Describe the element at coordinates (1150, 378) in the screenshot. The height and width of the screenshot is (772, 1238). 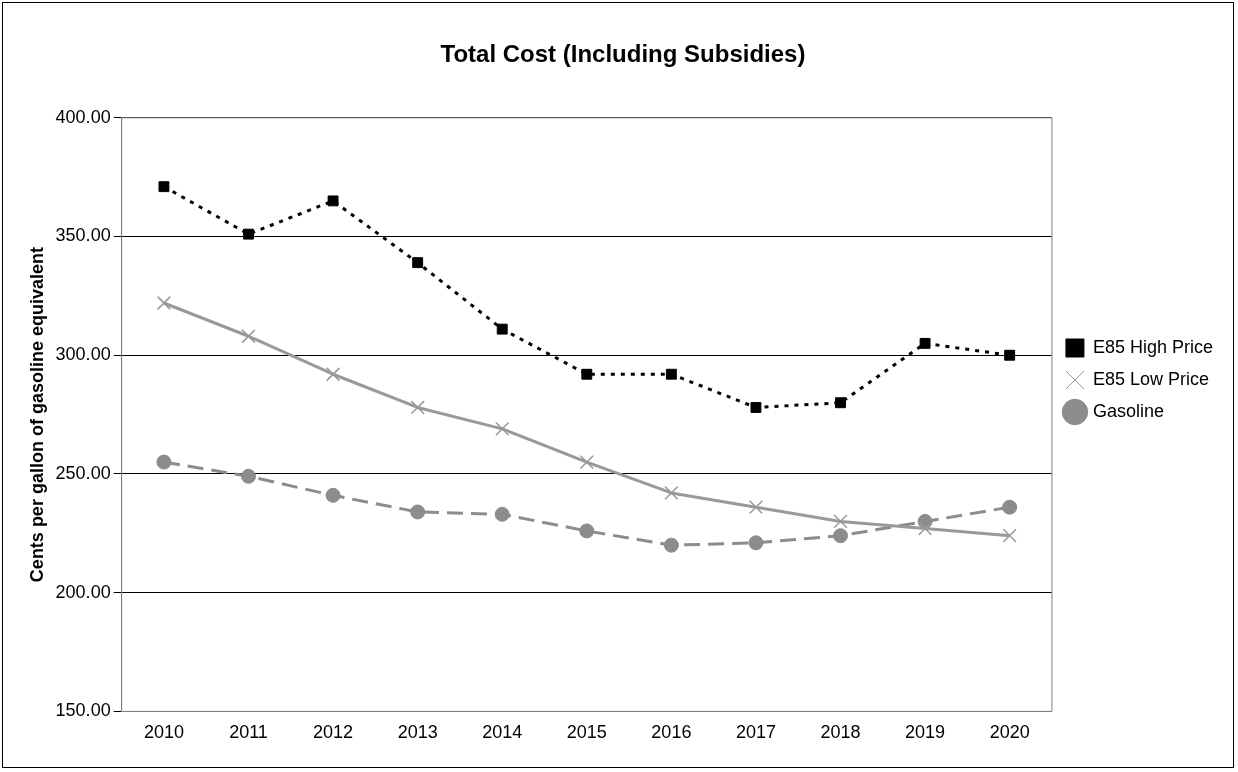
I see `legend-label: E85 Low Price` at that location.